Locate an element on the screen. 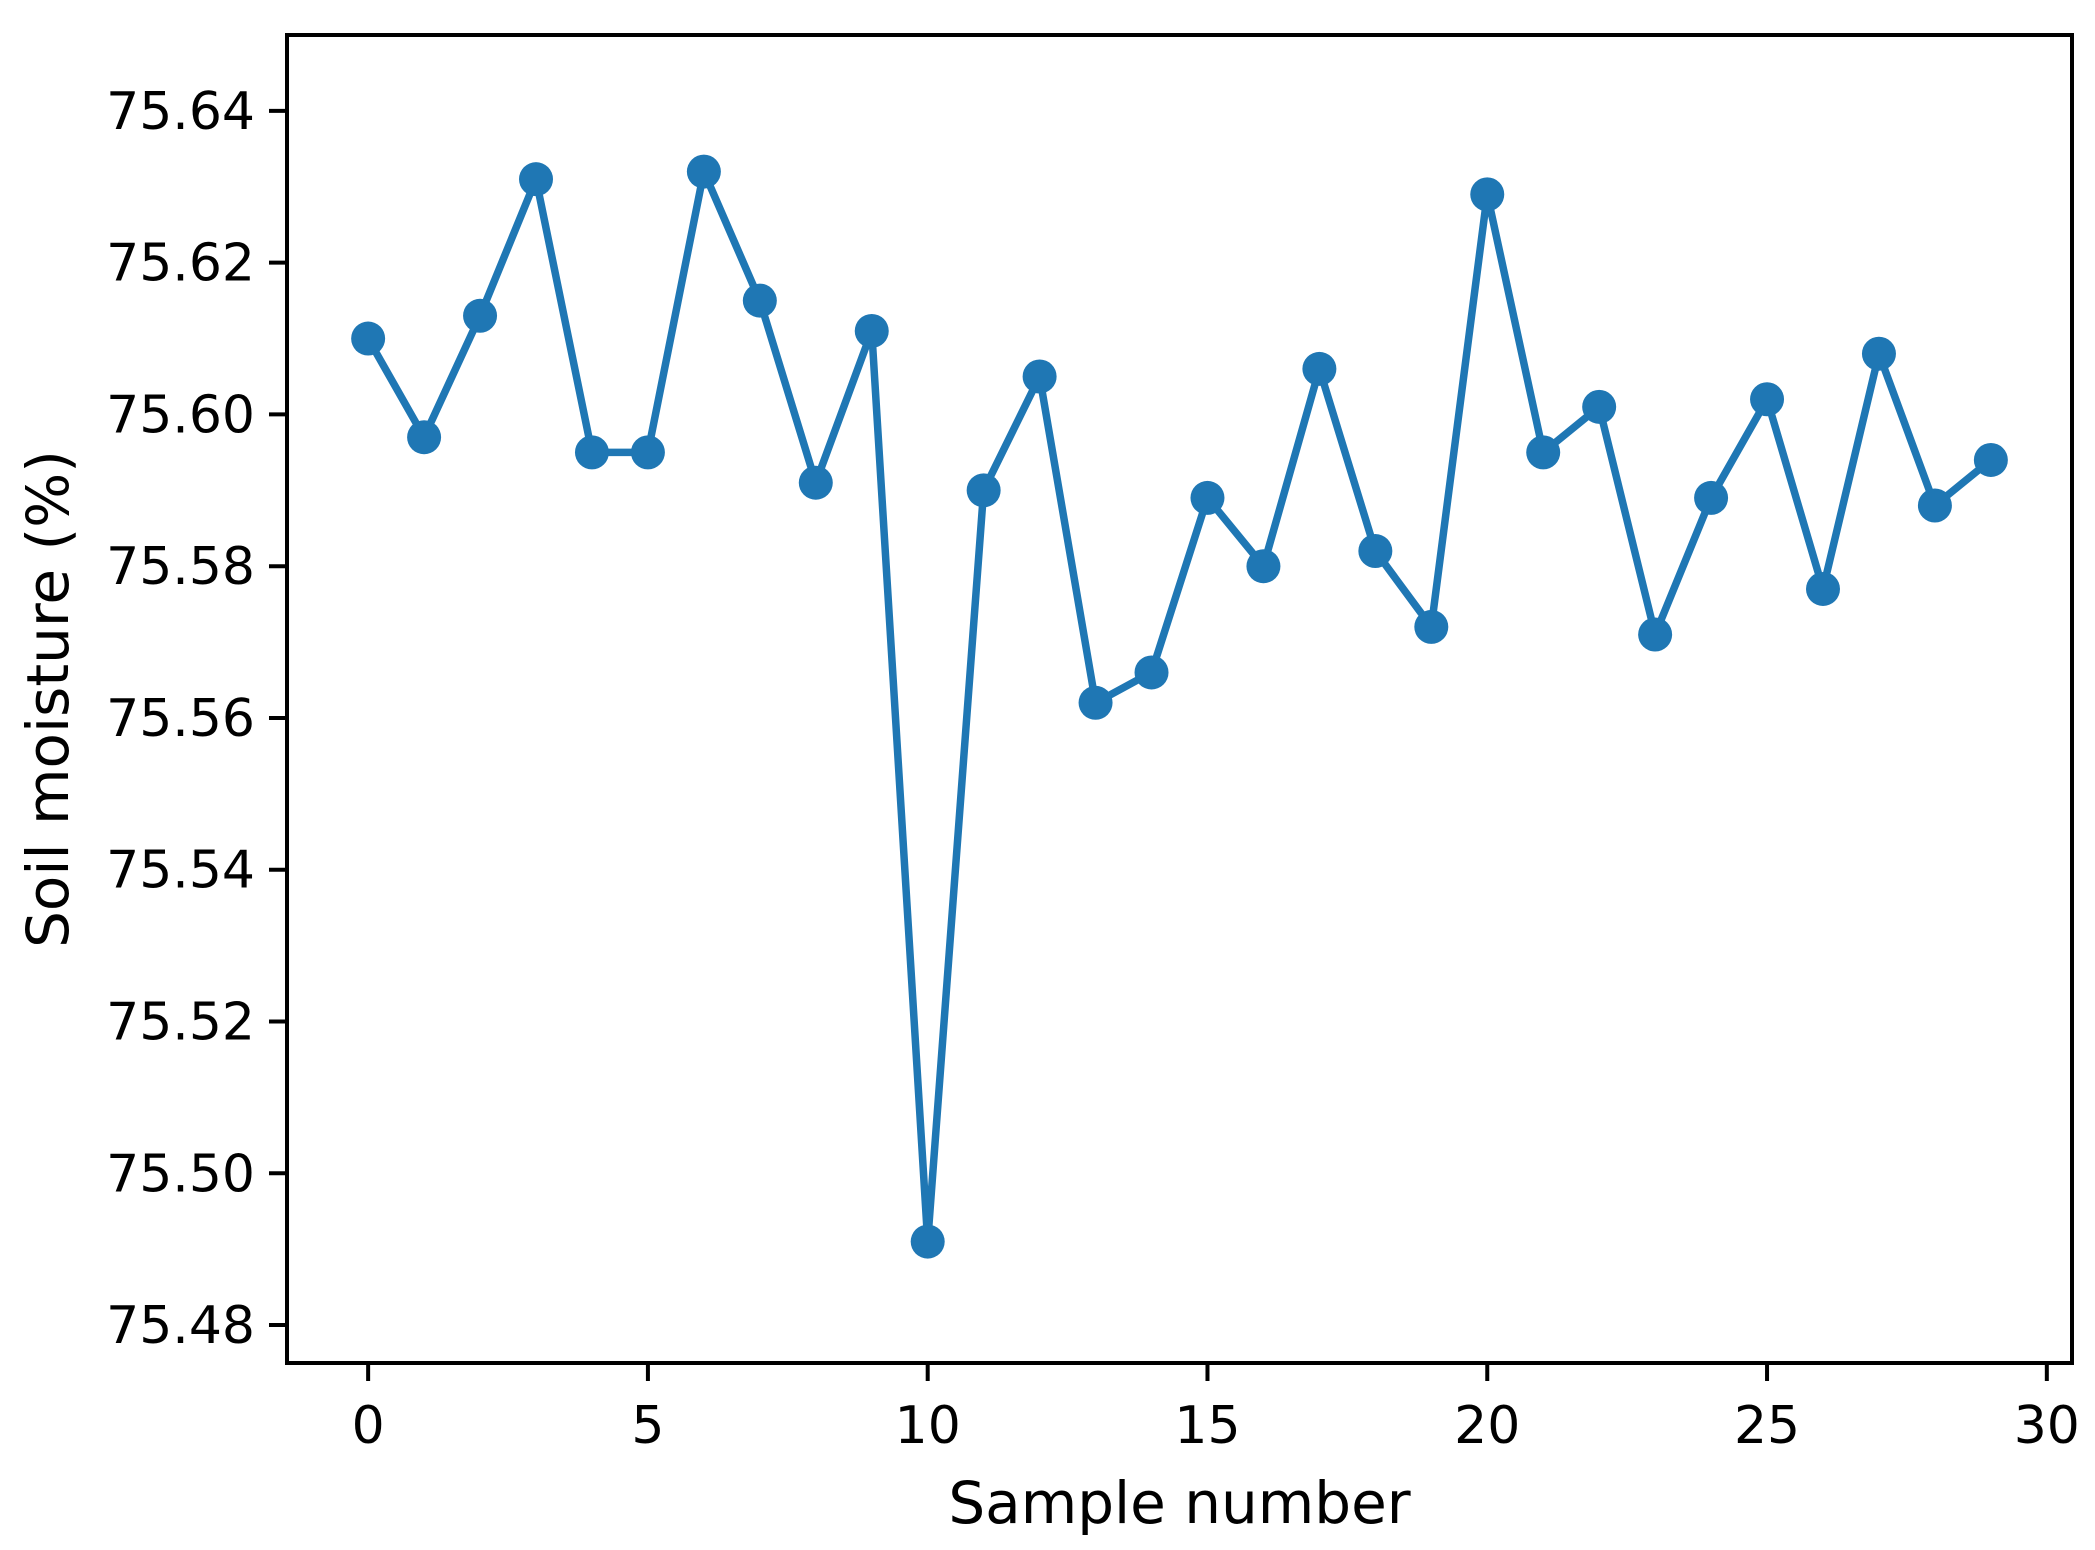  x-tick-label: 10 is located at coordinates (928, 1426).